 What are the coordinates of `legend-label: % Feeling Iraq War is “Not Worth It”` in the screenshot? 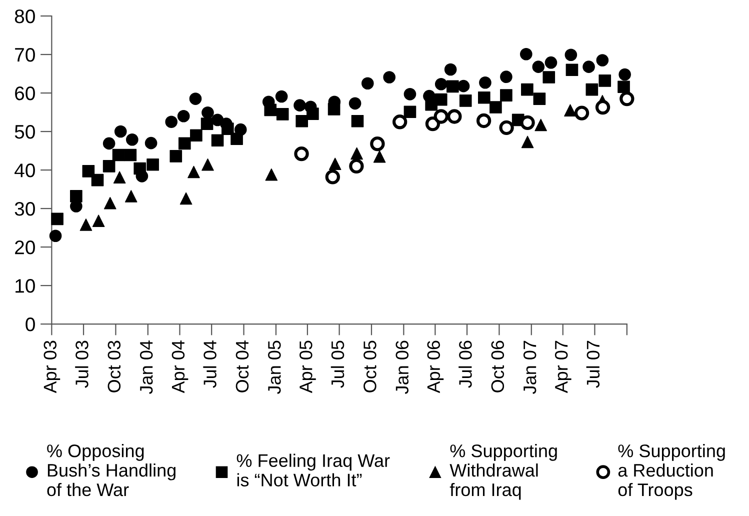 It's located at (313, 470).